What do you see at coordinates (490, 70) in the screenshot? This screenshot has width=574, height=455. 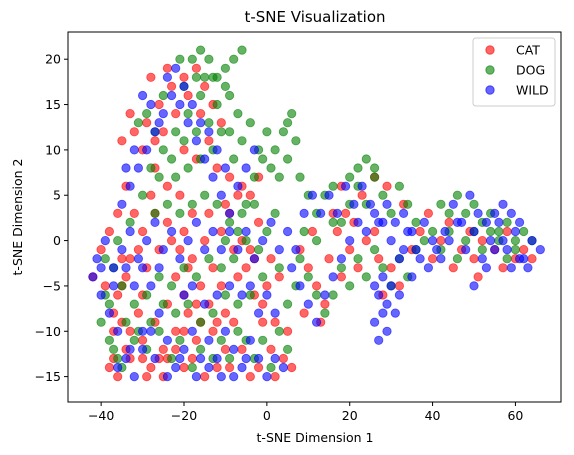 I see `legend-marker-dog` at bounding box center [490, 70].